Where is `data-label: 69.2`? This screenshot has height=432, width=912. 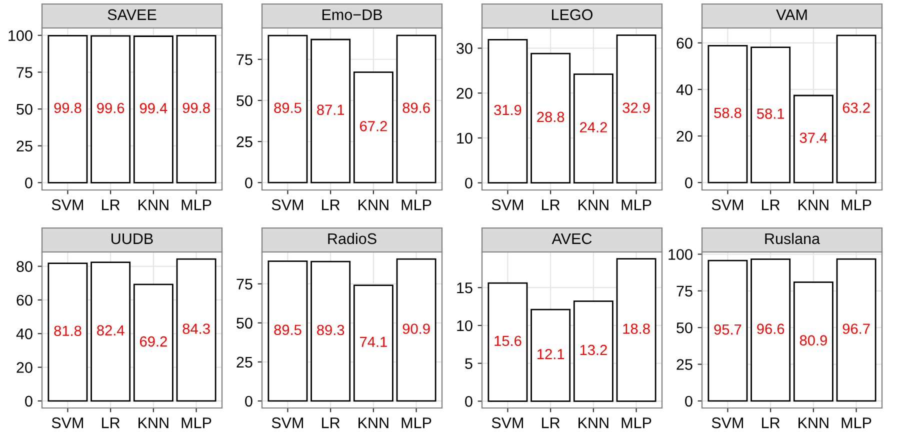
data-label: 69.2 is located at coordinates (153, 341).